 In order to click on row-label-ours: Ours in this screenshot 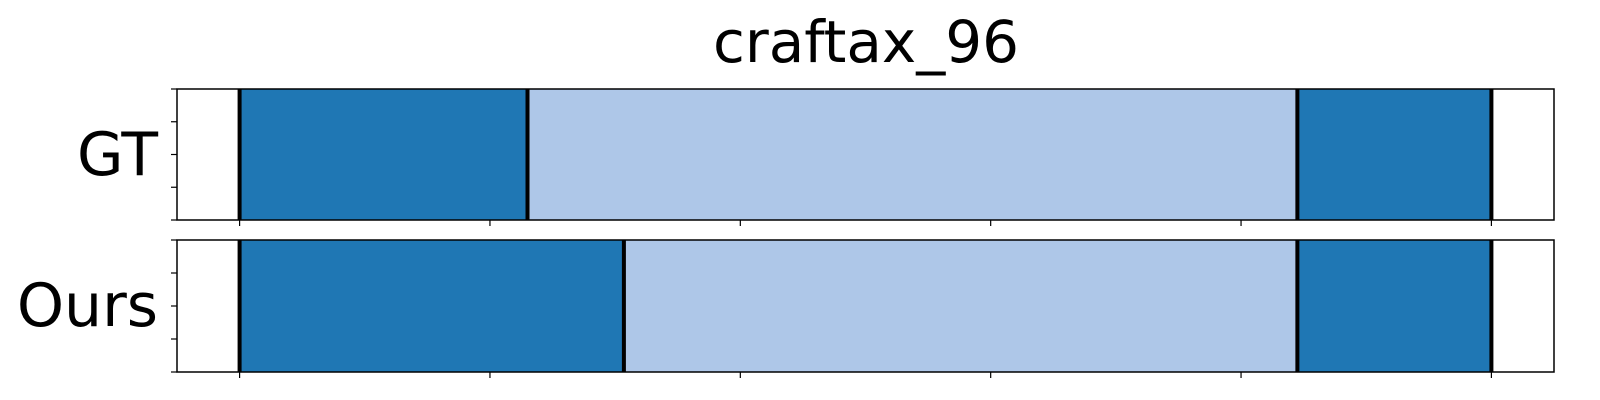, I will do `click(87, 306)`.